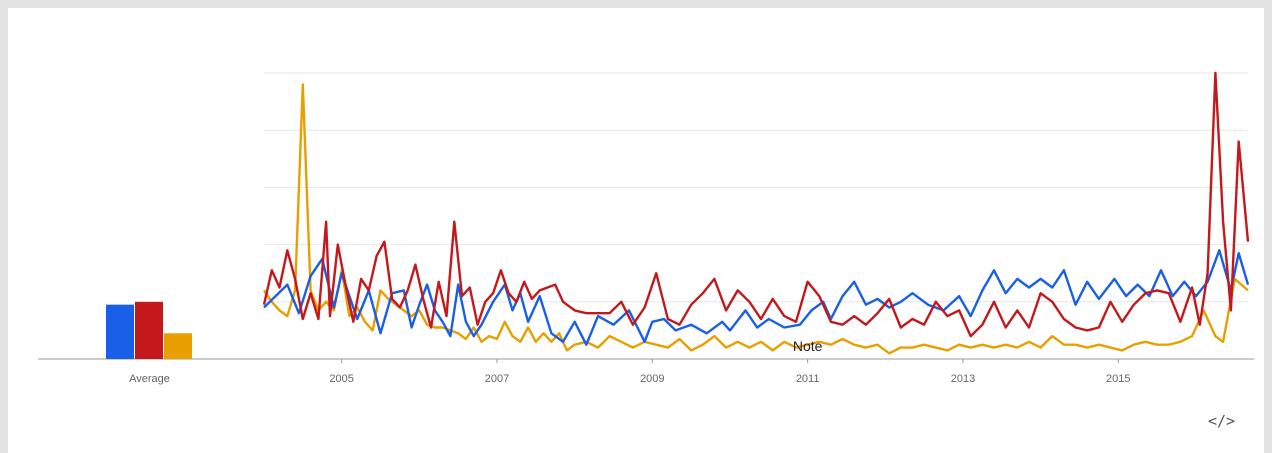 The width and height of the screenshot is (1272, 453). What do you see at coordinates (497, 379) in the screenshot?
I see `x-tick-label-1: 2007` at bounding box center [497, 379].